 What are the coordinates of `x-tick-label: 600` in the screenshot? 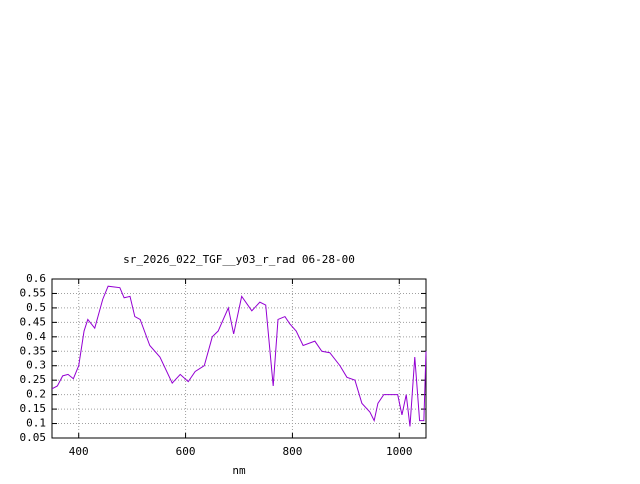 It's located at (186, 451).